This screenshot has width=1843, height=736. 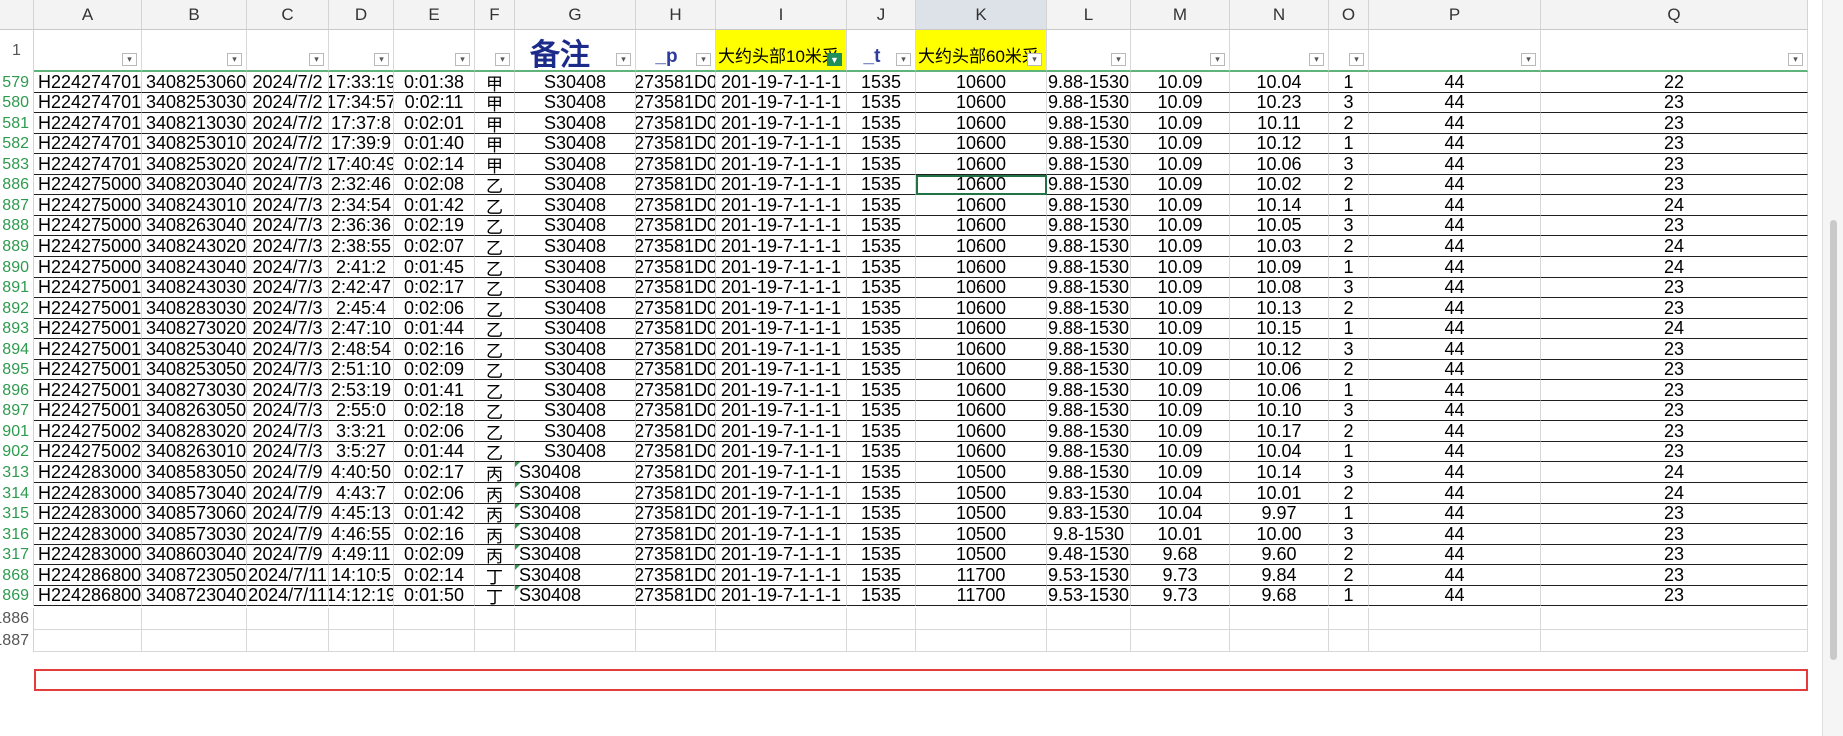 What do you see at coordinates (88, 472) in the screenshot?
I see `table-cell: H22428300040` at bounding box center [88, 472].